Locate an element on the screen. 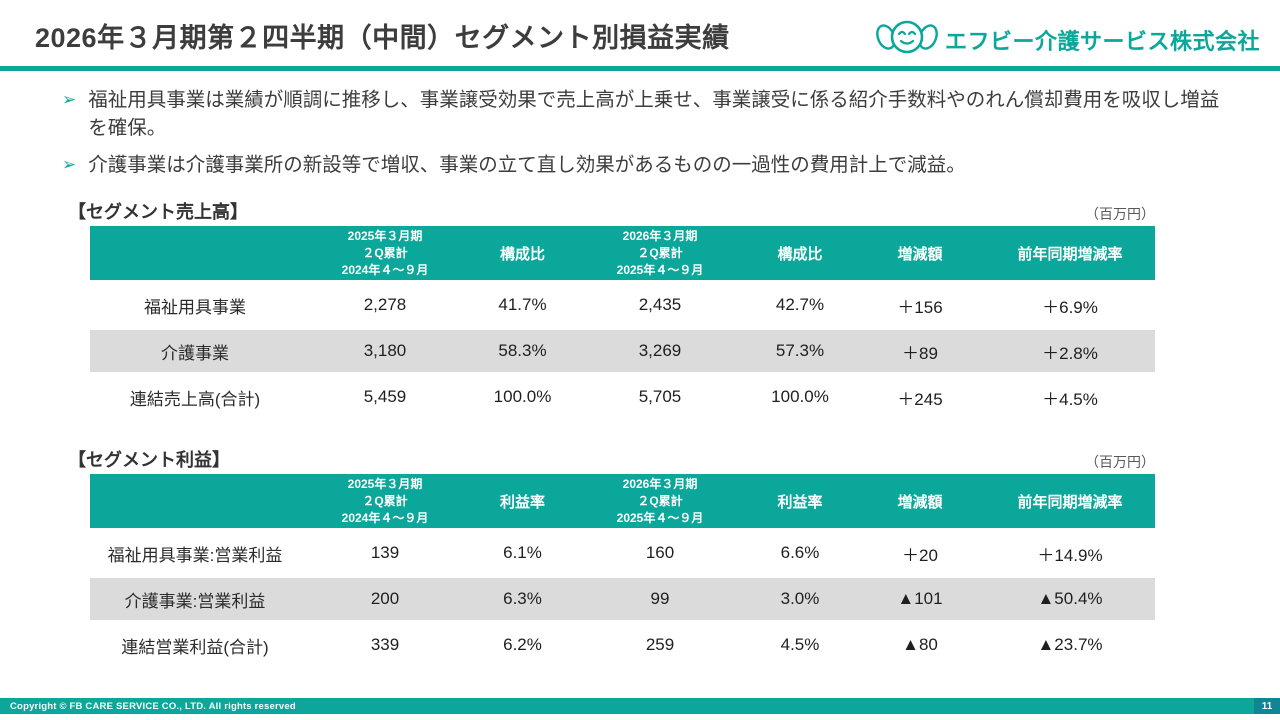 The height and width of the screenshot is (720, 1280). page-number: 11 is located at coordinates (1267, 706).